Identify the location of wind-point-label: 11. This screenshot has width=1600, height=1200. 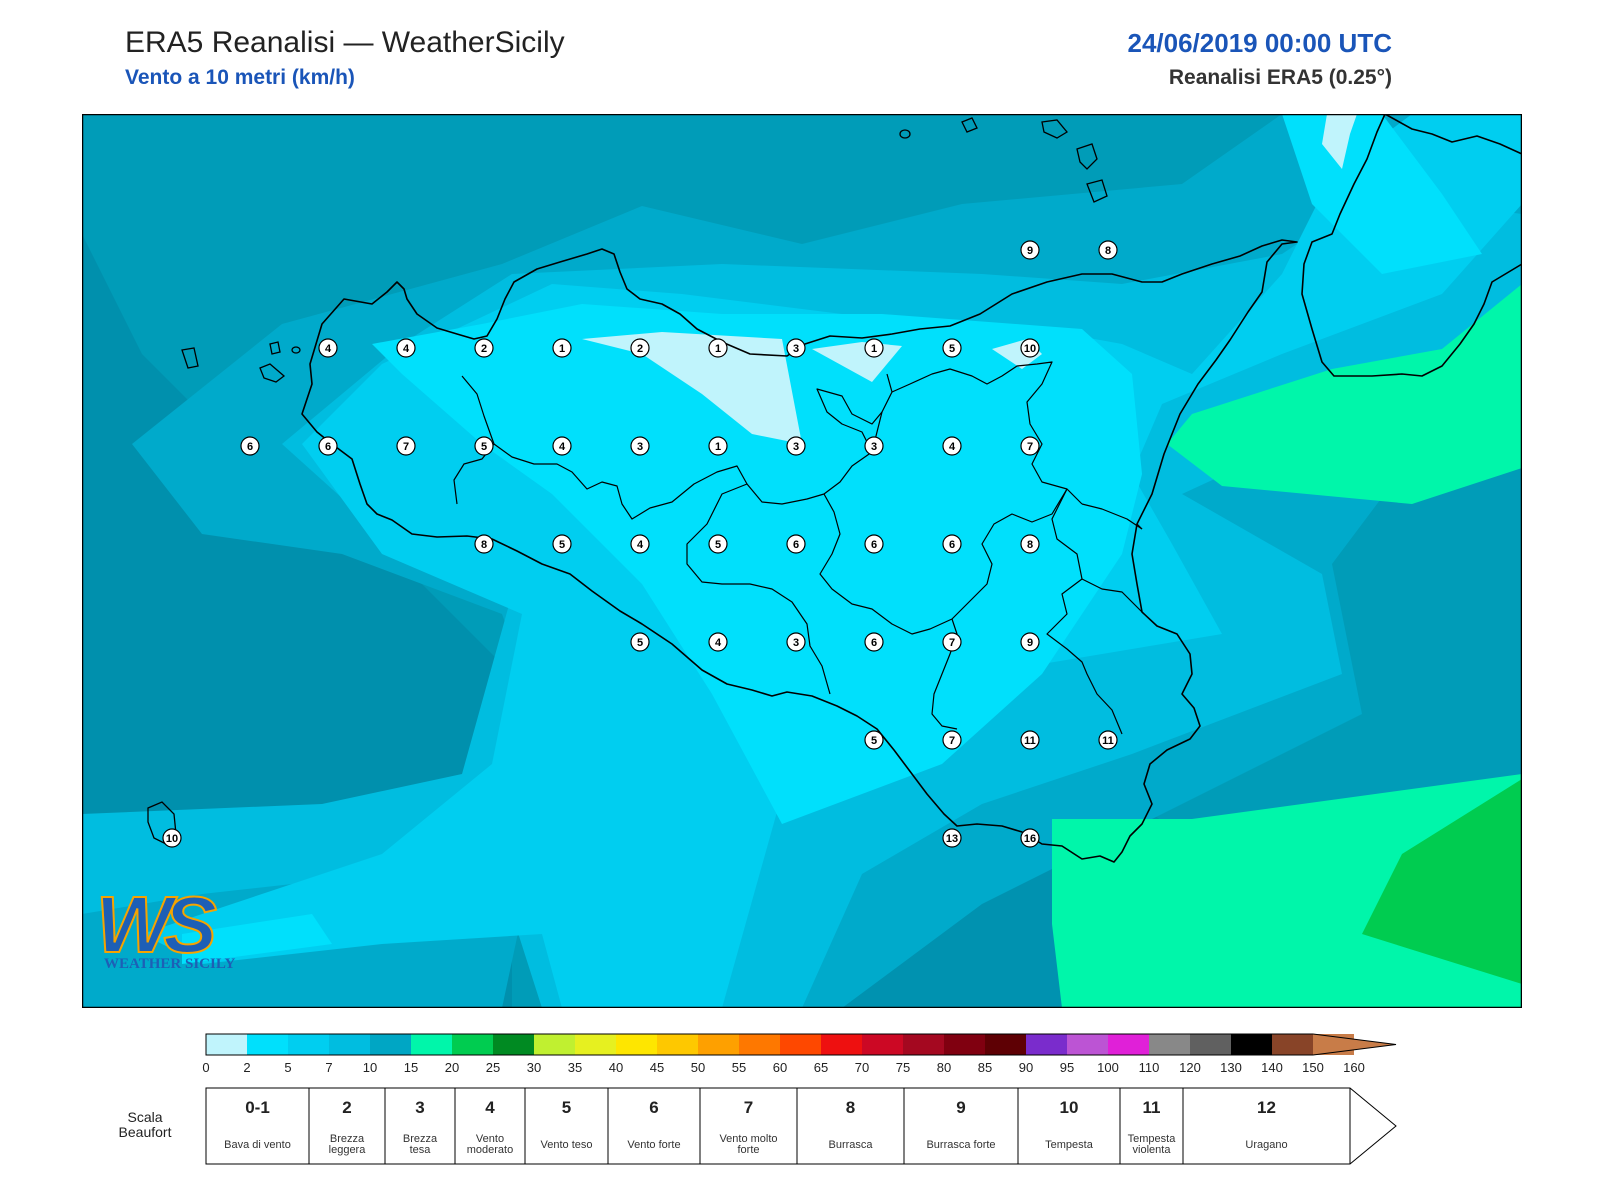
(1108, 741).